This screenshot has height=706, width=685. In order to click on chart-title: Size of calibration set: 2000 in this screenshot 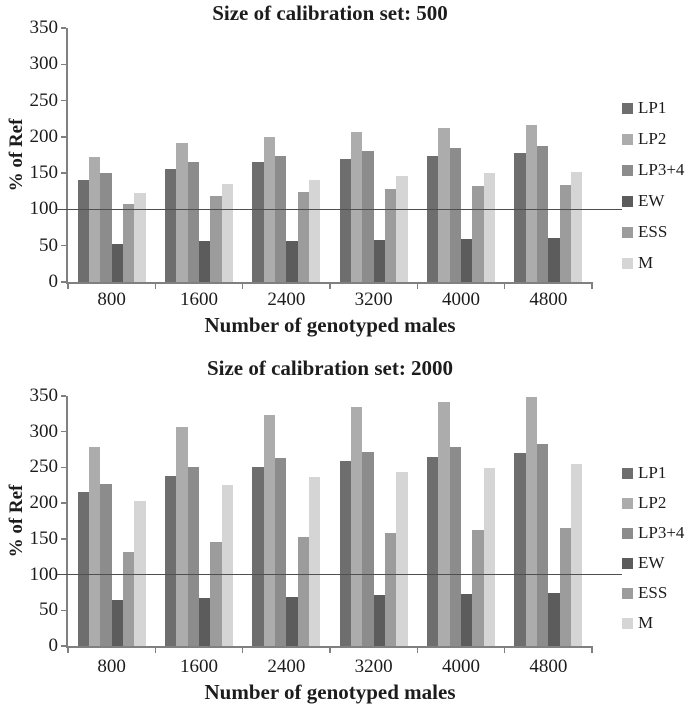, I will do `click(330, 368)`.